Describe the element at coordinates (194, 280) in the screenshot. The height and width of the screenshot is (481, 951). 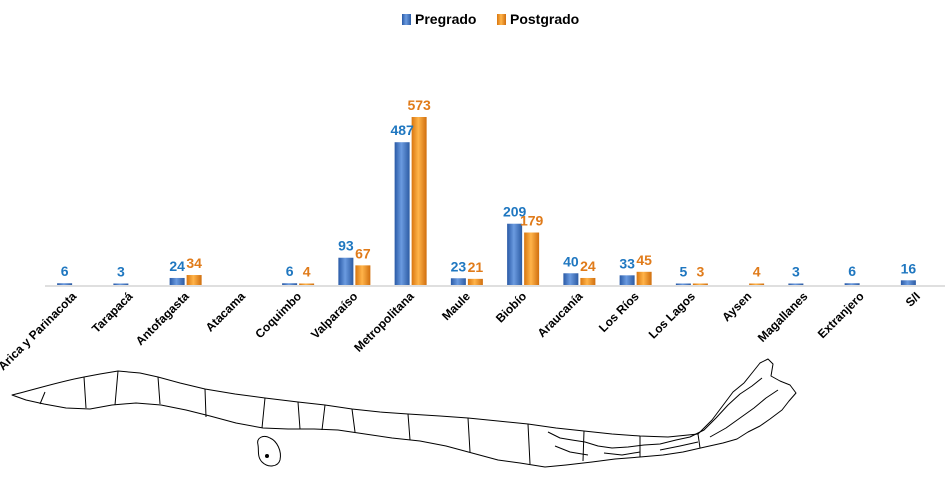
I see `bar-postgrado-antofagasta` at that location.